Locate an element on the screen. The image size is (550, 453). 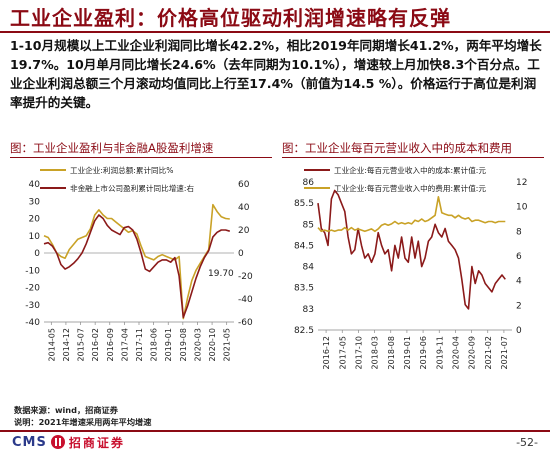
chart2-left-tick-1: 83 is located at coordinates (308, 310).